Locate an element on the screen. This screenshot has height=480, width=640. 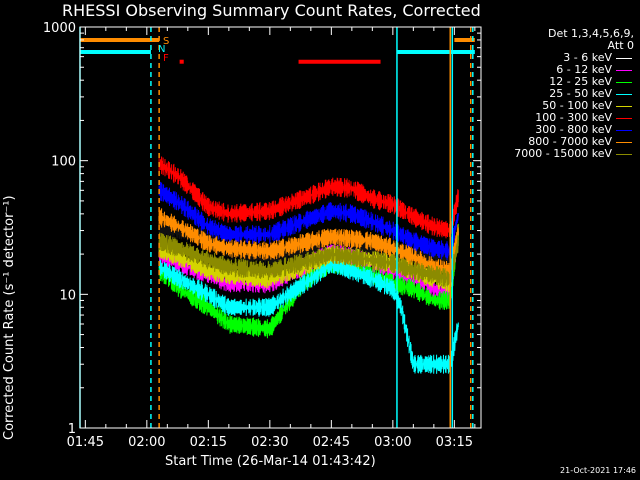
legend-entry-label: 100 - 300 keV is located at coordinates (573, 117).